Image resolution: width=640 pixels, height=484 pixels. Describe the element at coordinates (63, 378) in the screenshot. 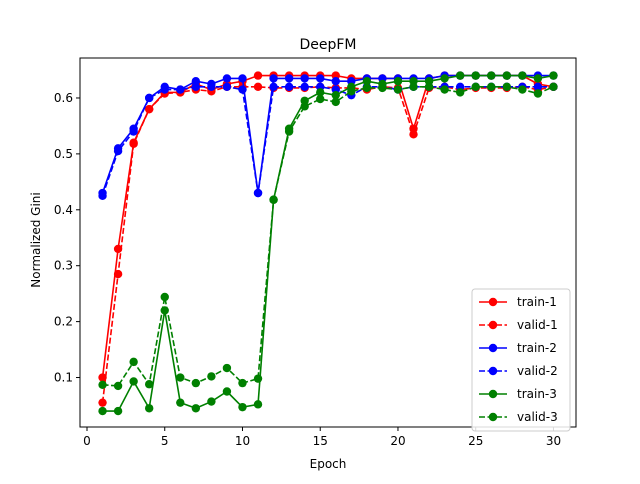

I see `y-tick-label: 0.1` at that location.